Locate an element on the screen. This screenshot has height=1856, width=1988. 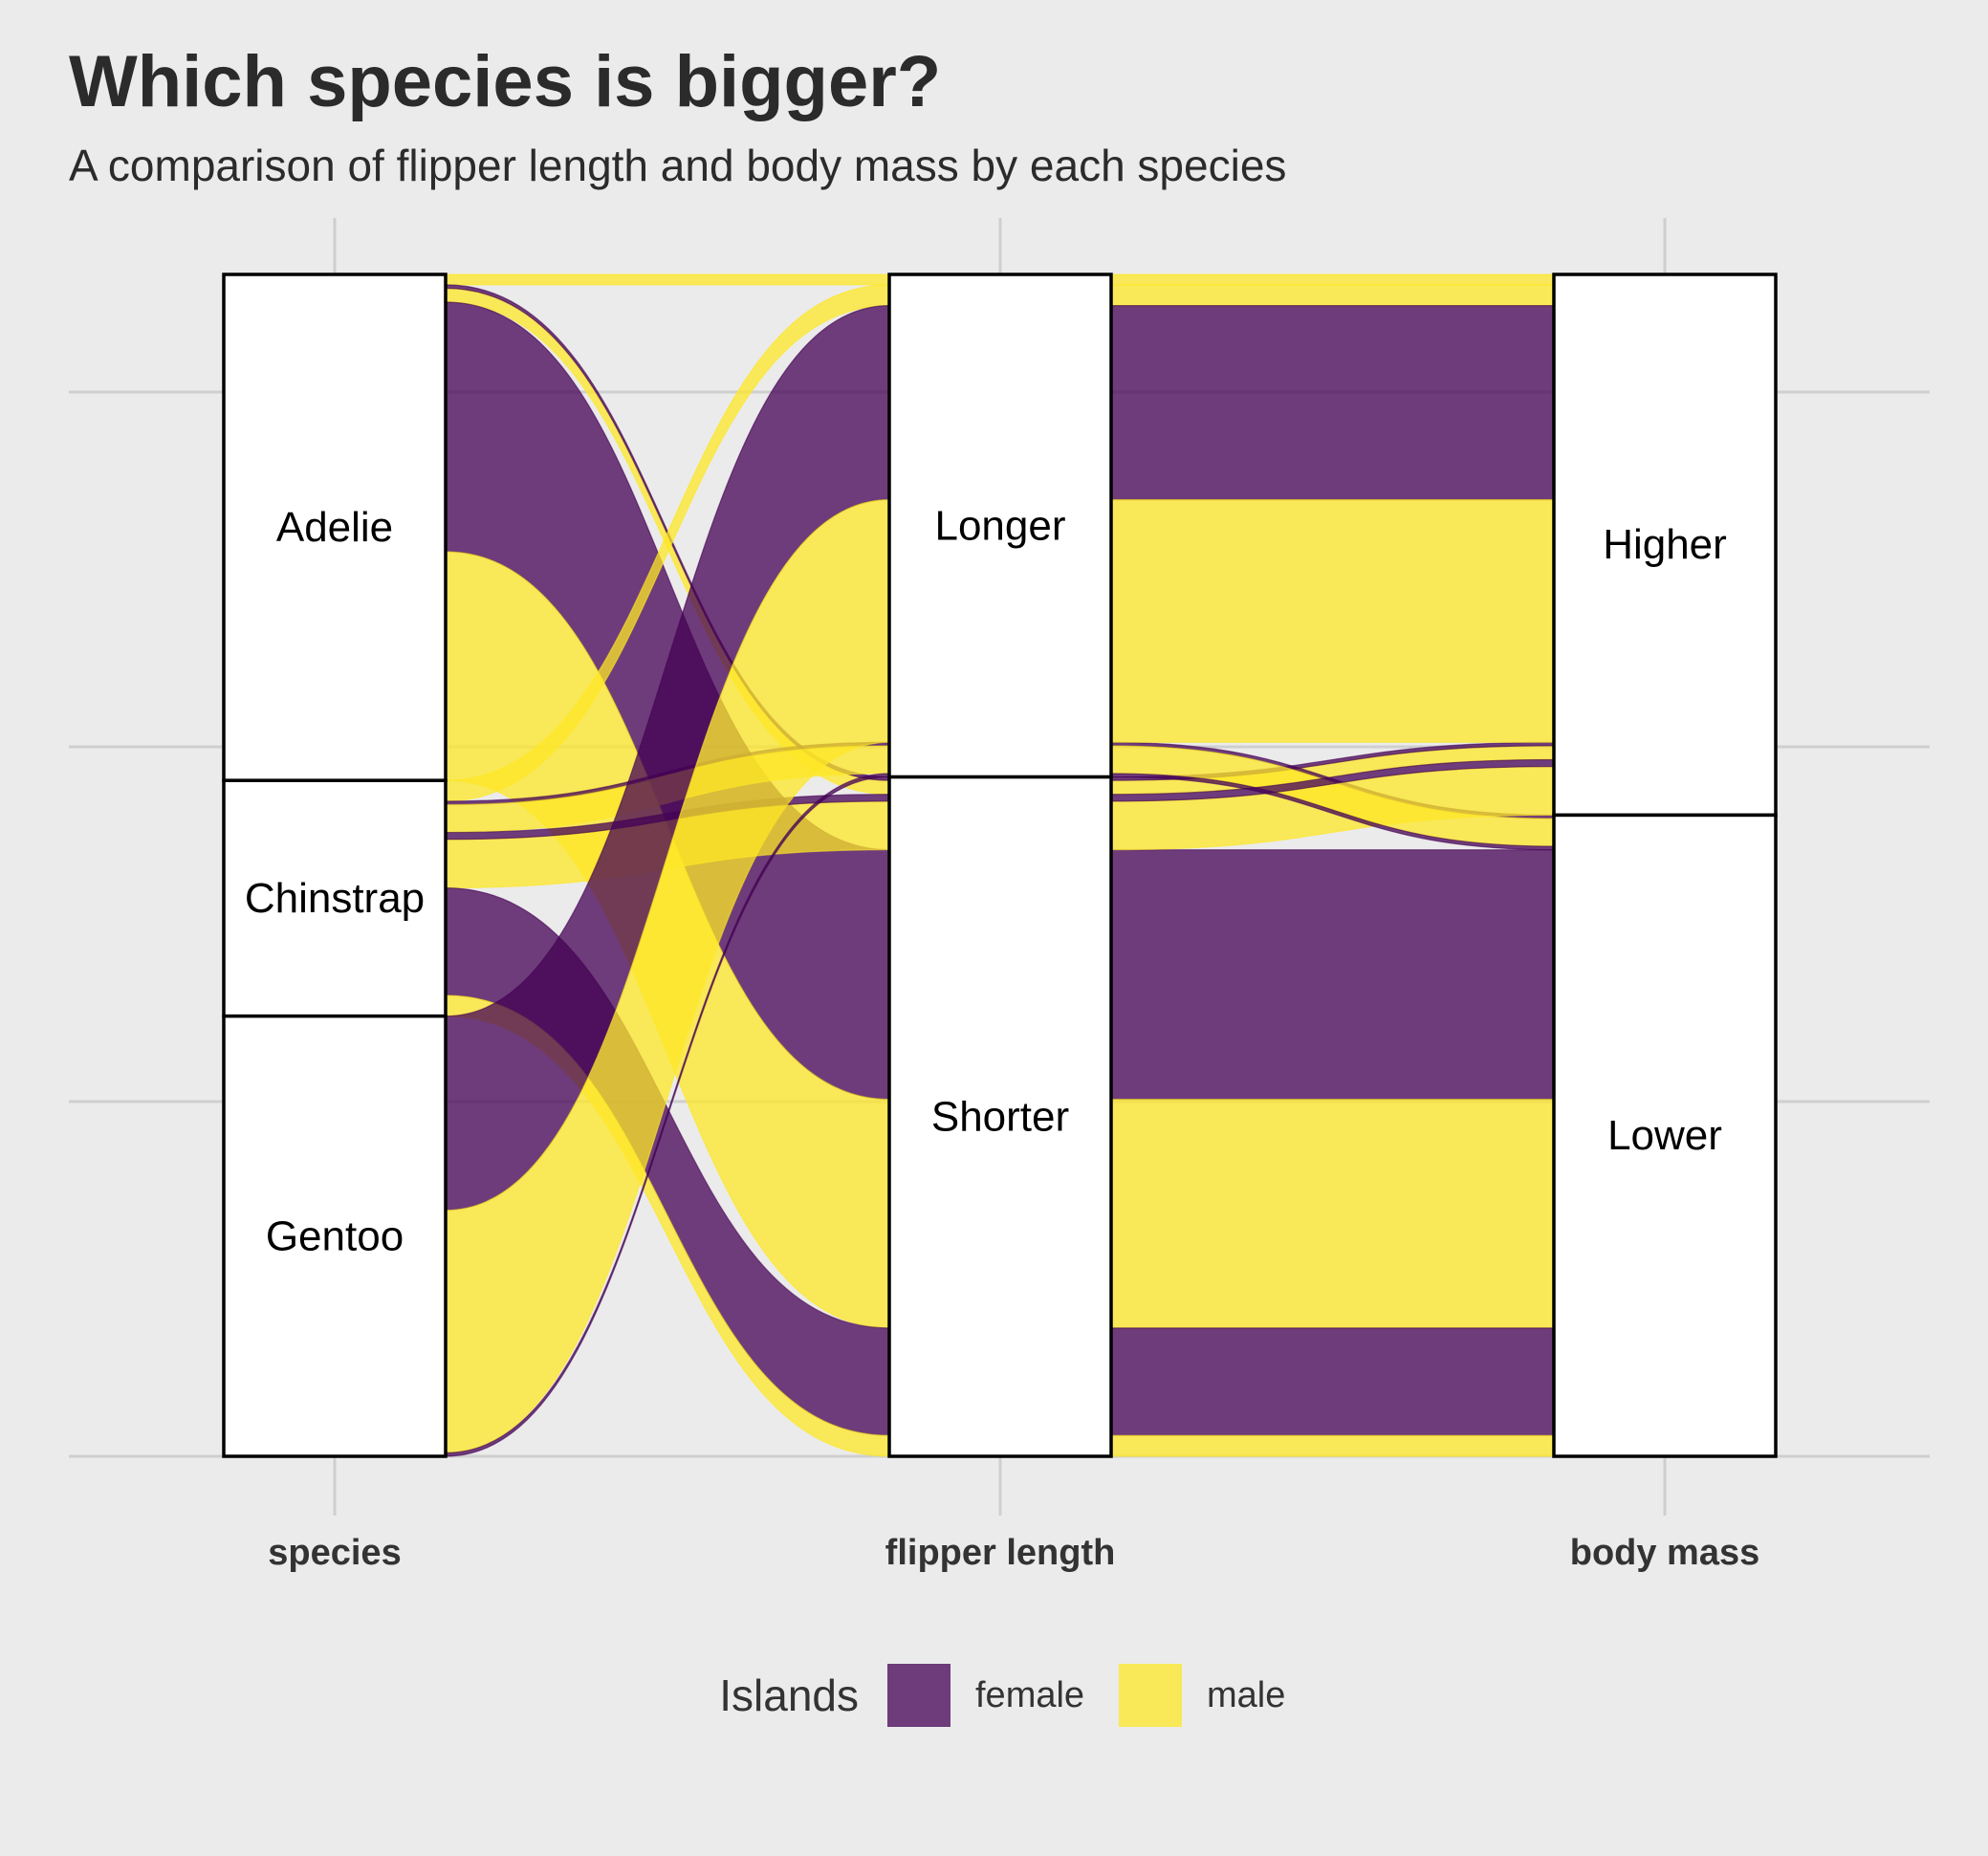
stratum-label-higher: Higher is located at coordinates (1665, 544).